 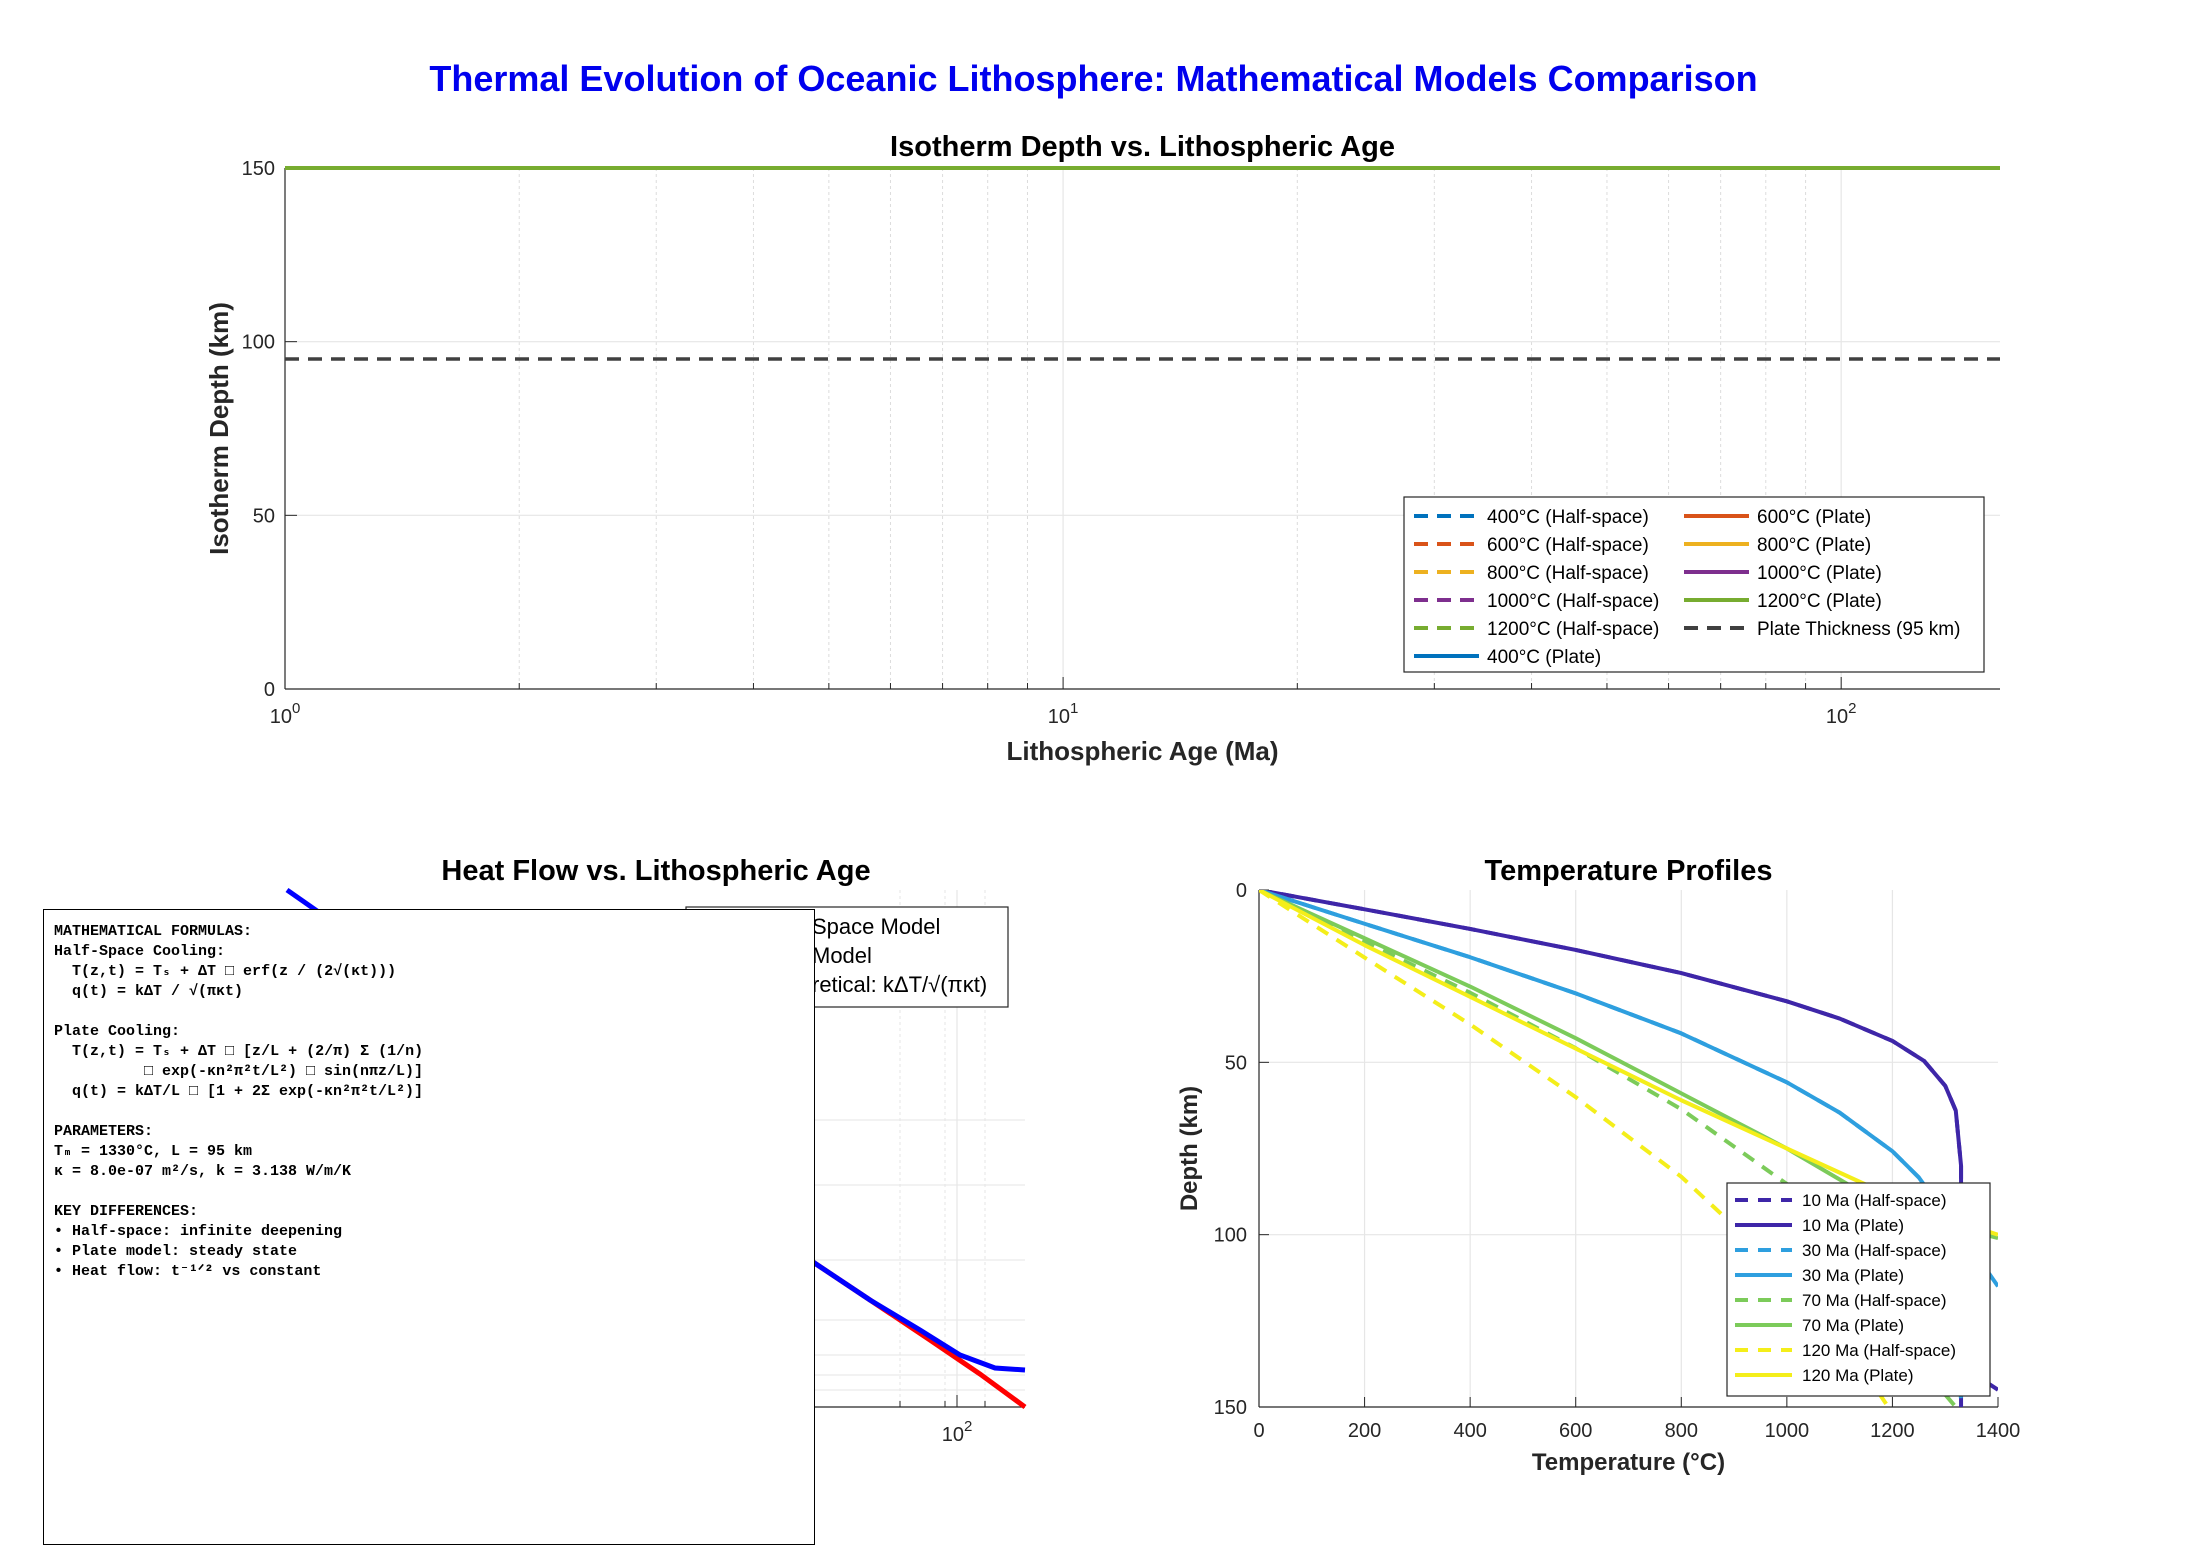 I want to click on chart-title: Temperature Profiles, so click(x=1629, y=871).